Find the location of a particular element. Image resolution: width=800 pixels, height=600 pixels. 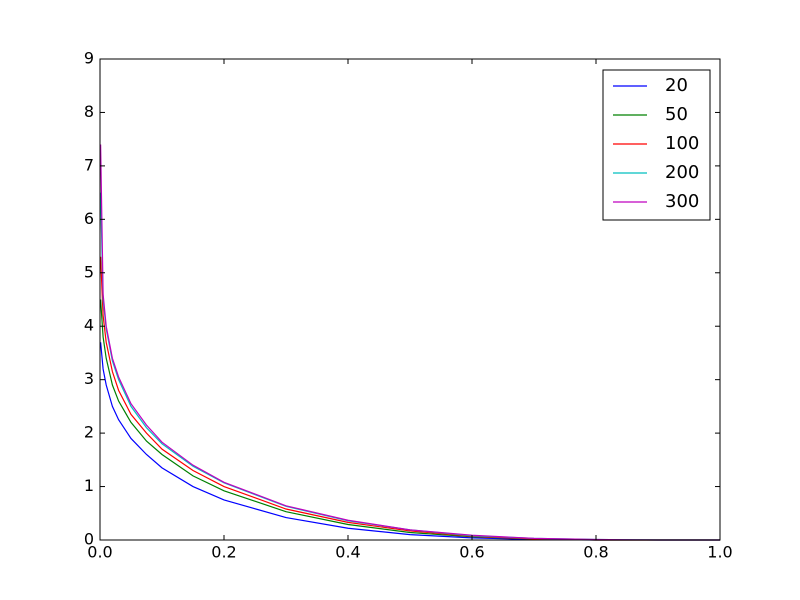

x-tick-label: 0.6 is located at coordinates (471, 552).